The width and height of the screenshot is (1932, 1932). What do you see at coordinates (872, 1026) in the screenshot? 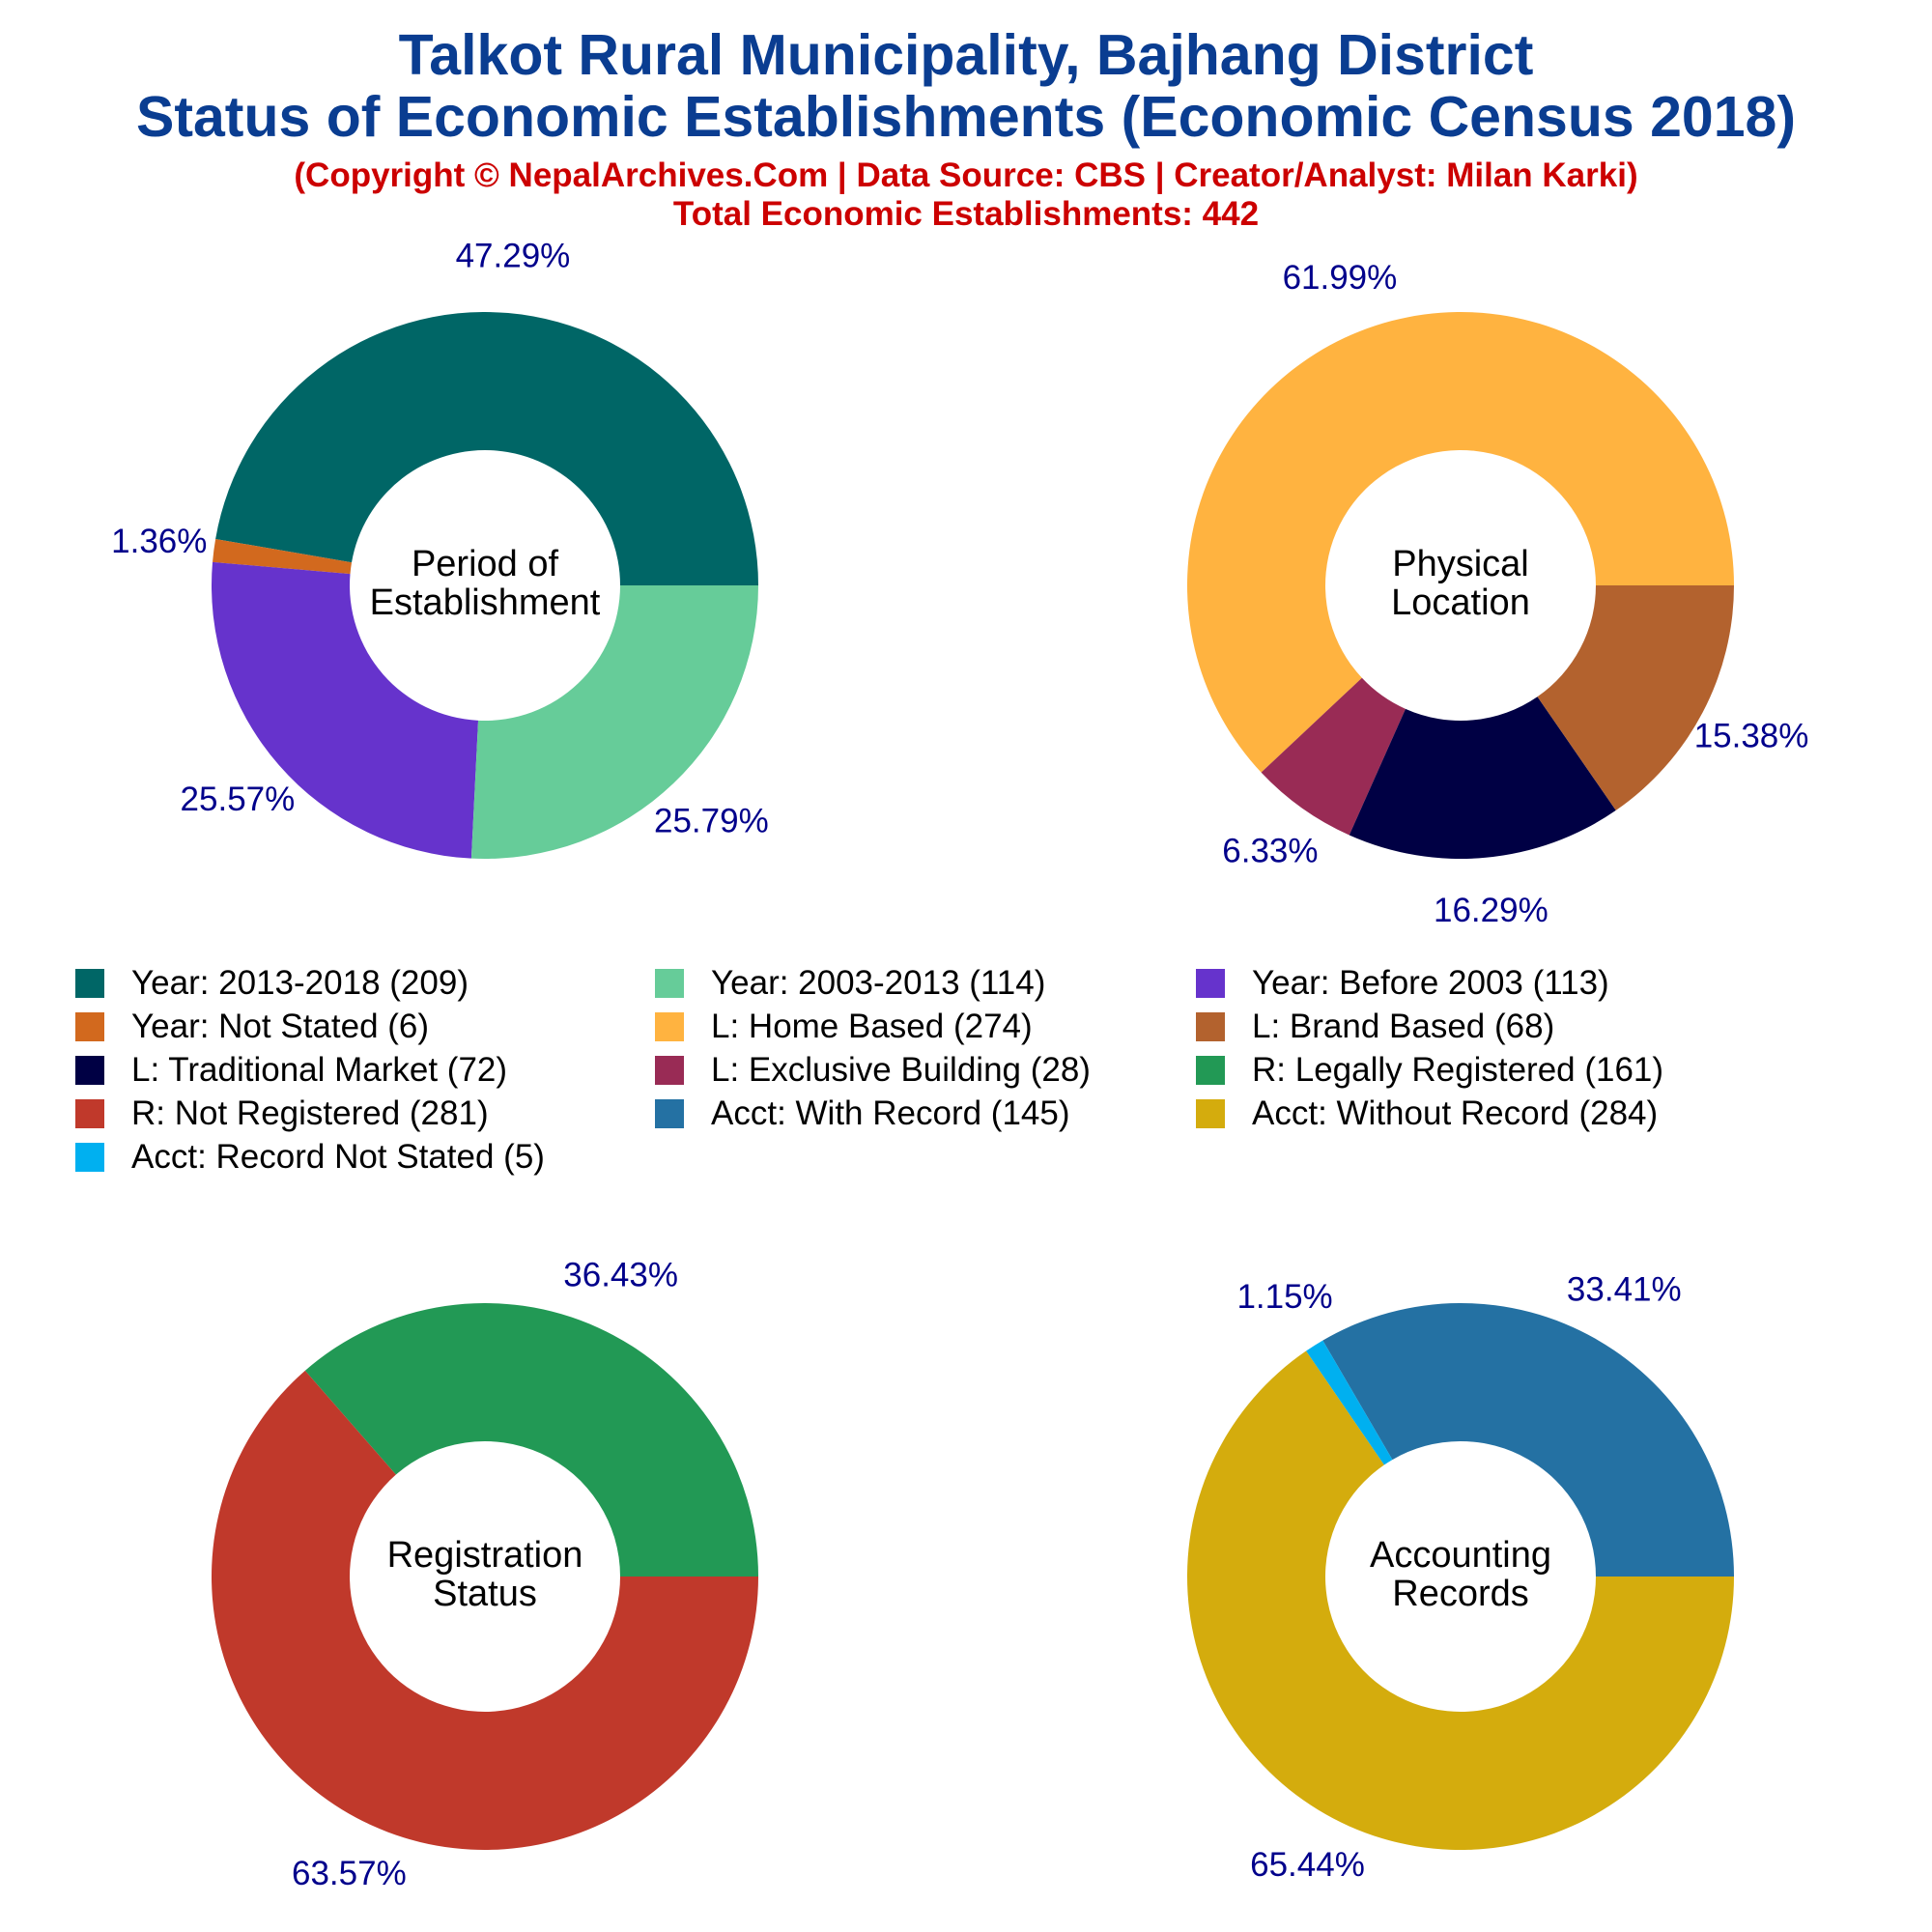
I see `legend-label: L: Home Based (274)` at bounding box center [872, 1026].